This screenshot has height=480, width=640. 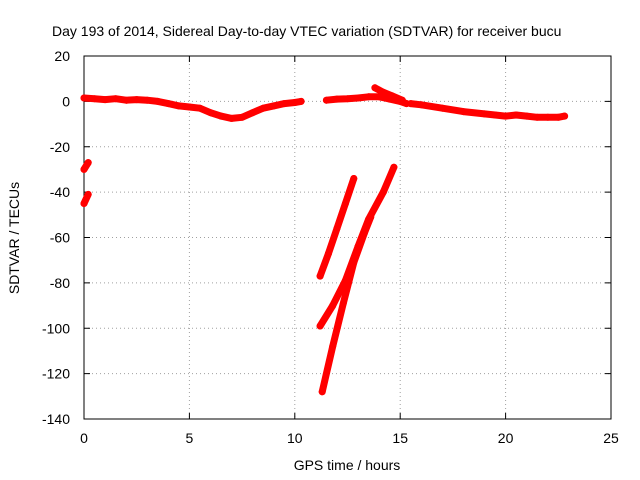 I want to click on series-segment-2-spur, so click(x=388, y=94).